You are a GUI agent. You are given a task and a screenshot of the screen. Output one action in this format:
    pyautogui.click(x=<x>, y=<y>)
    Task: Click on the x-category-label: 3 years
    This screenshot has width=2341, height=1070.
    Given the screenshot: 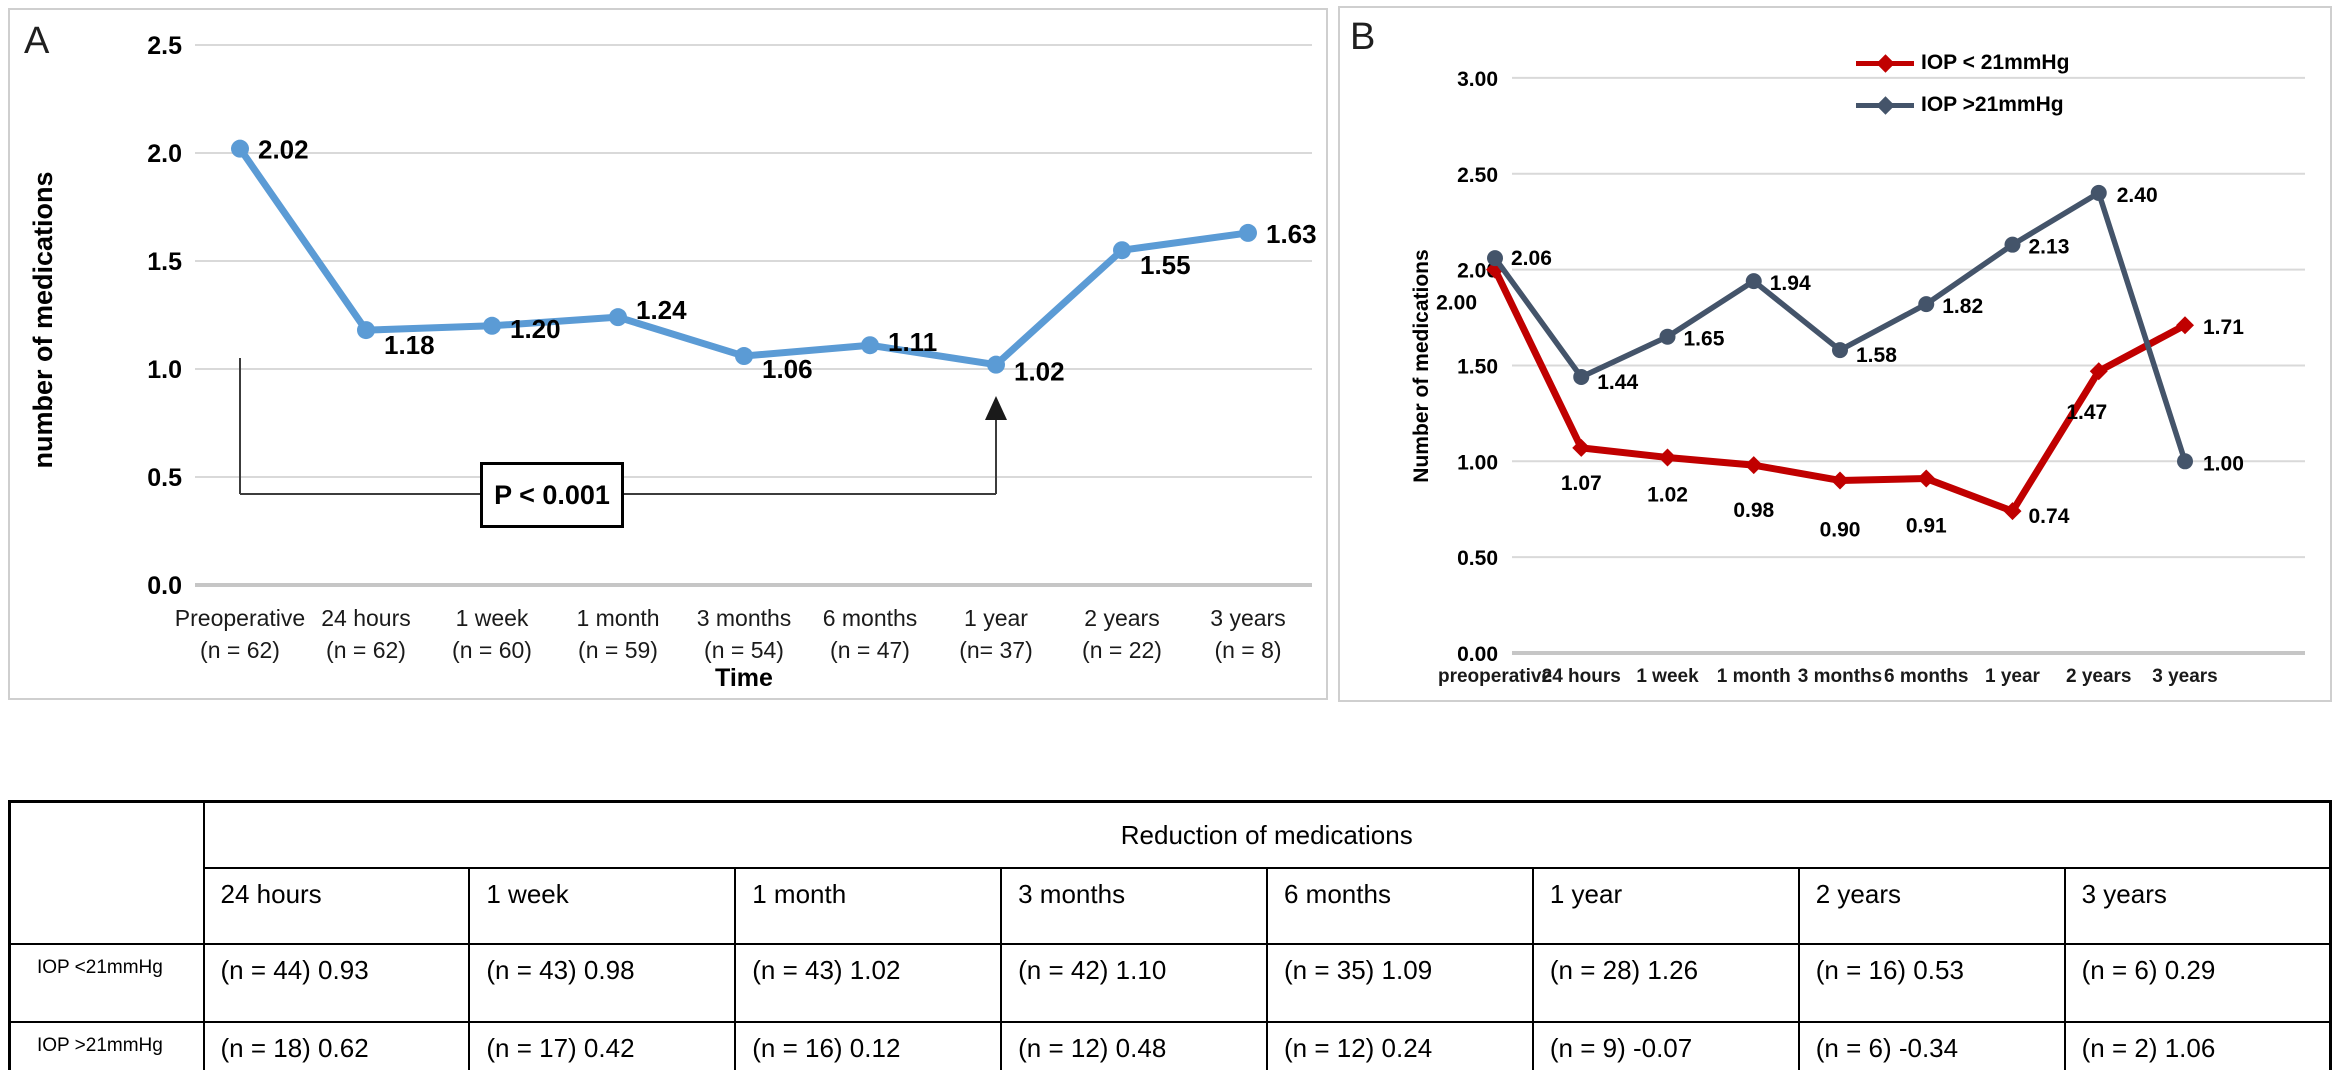 What is the action you would take?
    pyautogui.click(x=1247, y=618)
    